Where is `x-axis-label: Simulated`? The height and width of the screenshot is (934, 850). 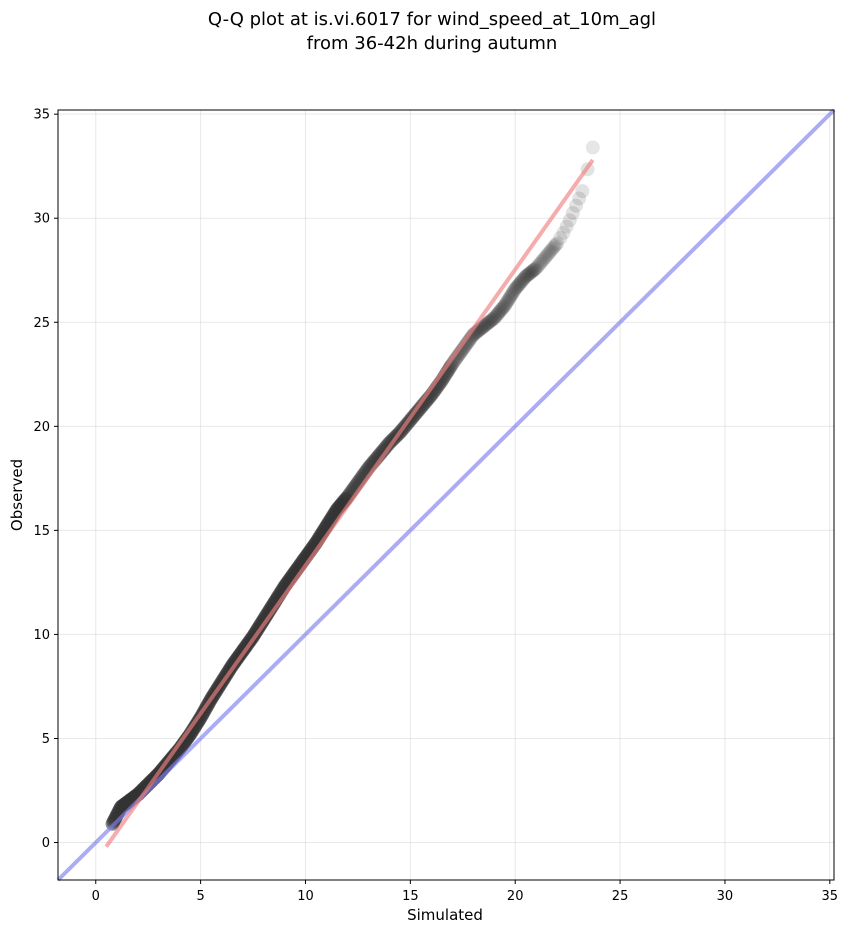
x-axis-label: Simulated is located at coordinates (445, 915).